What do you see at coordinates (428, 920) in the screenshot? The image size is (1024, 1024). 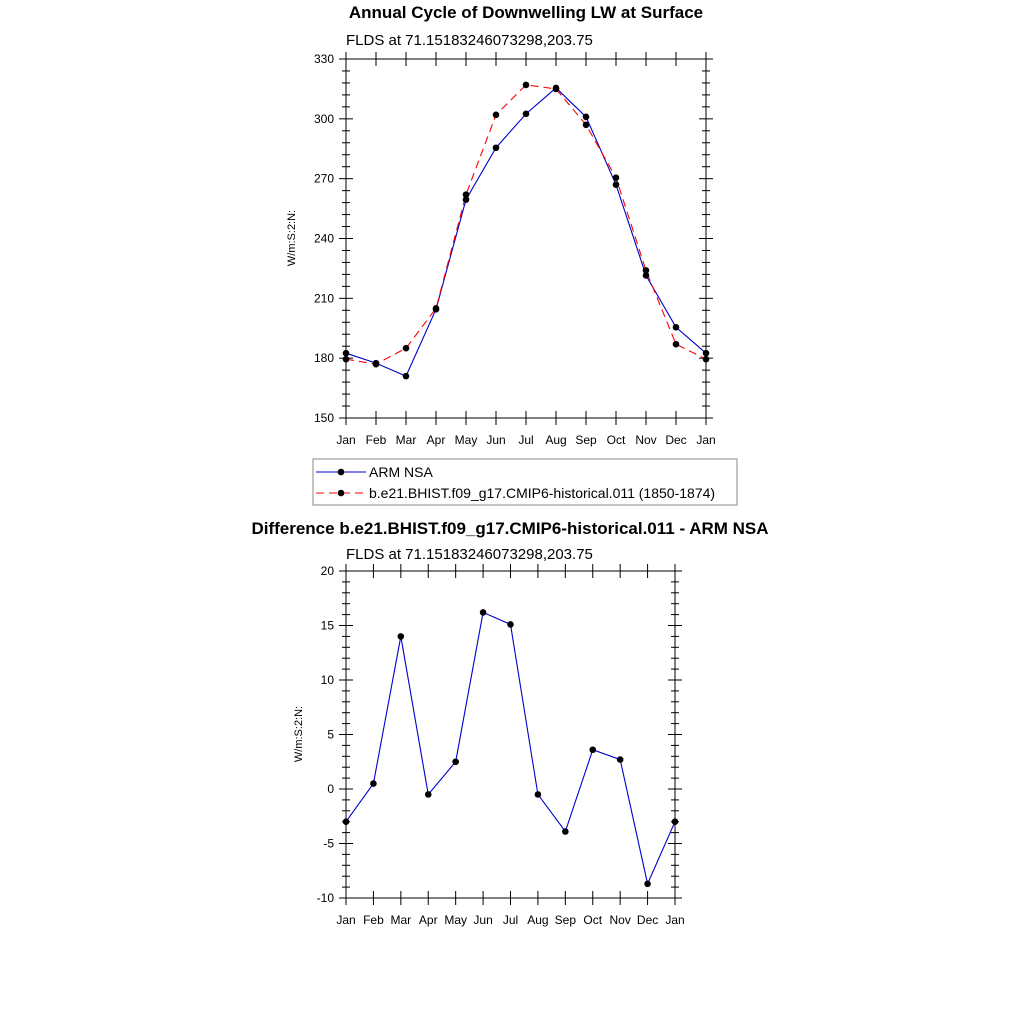 I see `chart2-xtick-label: Apr` at bounding box center [428, 920].